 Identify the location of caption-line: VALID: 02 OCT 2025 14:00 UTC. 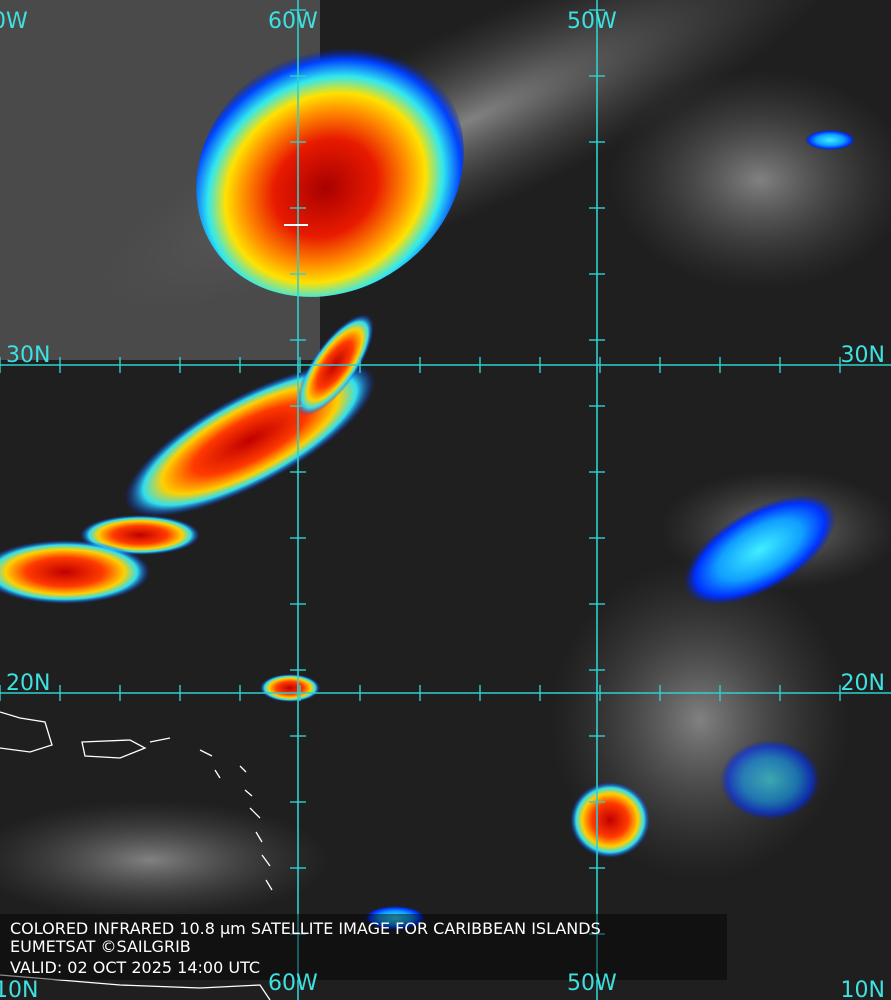
(135, 967).